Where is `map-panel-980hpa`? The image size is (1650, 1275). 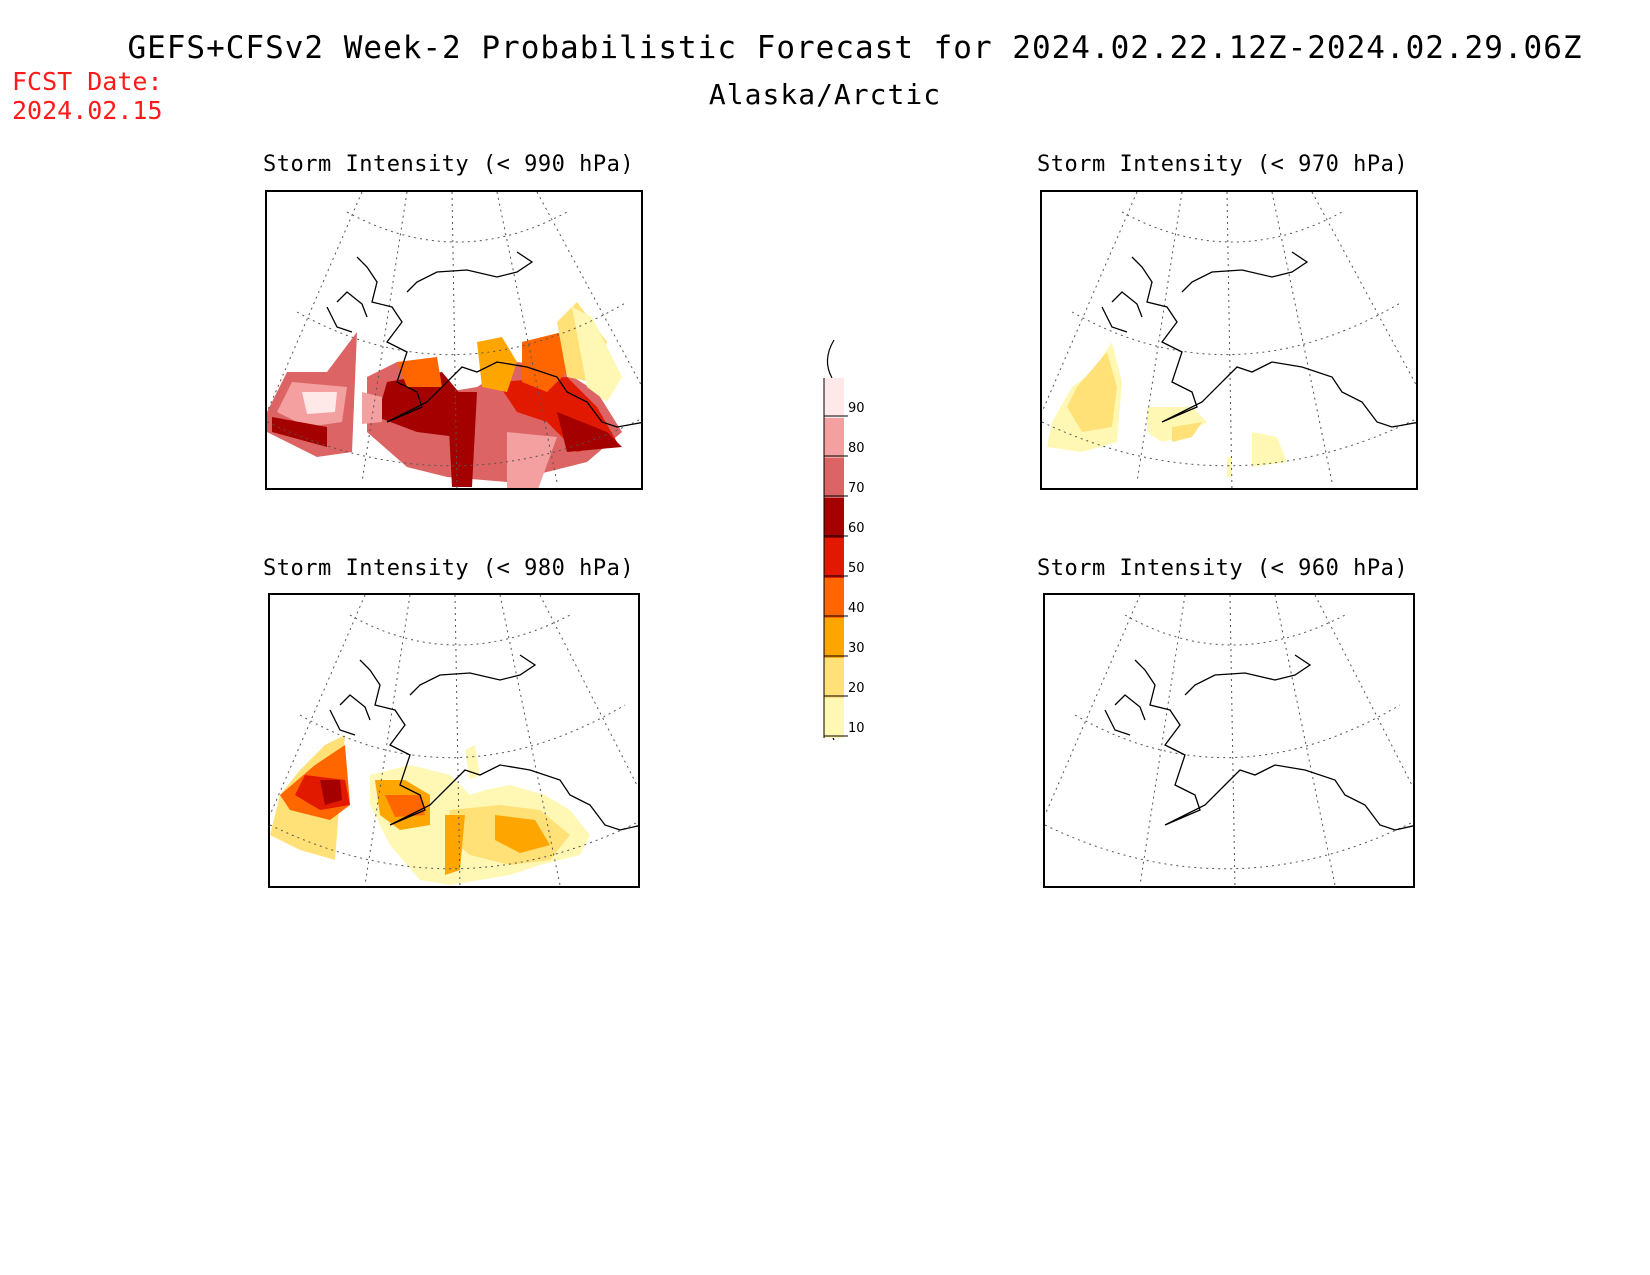
map-panel-980hpa is located at coordinates (454, 740).